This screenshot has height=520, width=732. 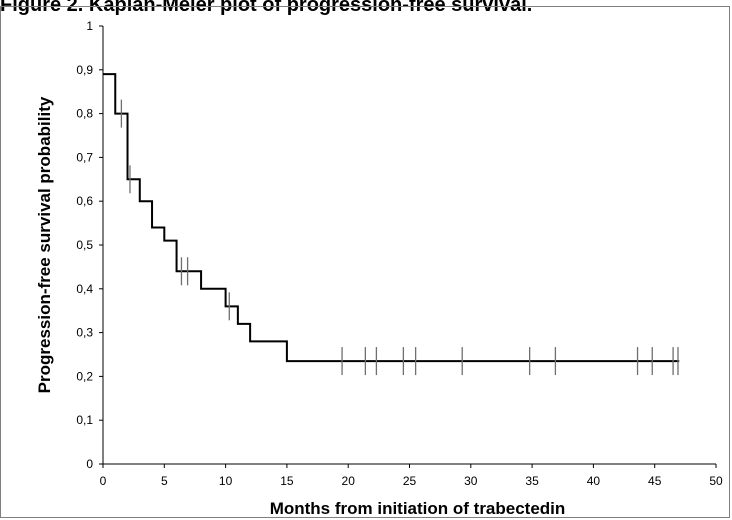 What do you see at coordinates (164, 481) in the screenshot?
I see `x-tick-label: 5` at bounding box center [164, 481].